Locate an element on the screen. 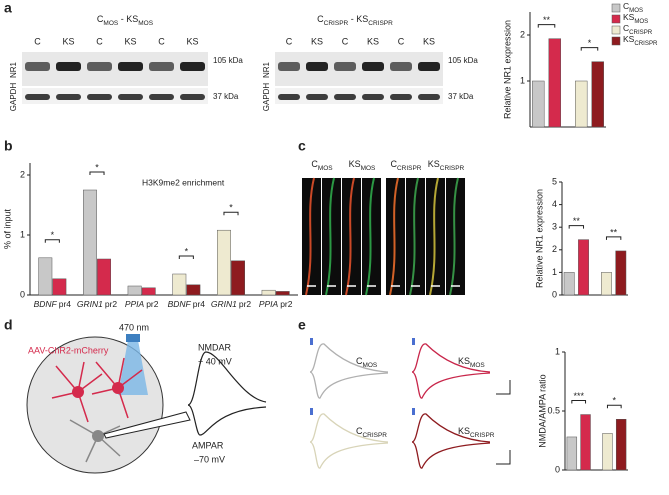 The image size is (669, 495). x-tick-label: BDNF pr4 is located at coordinates (187, 304).